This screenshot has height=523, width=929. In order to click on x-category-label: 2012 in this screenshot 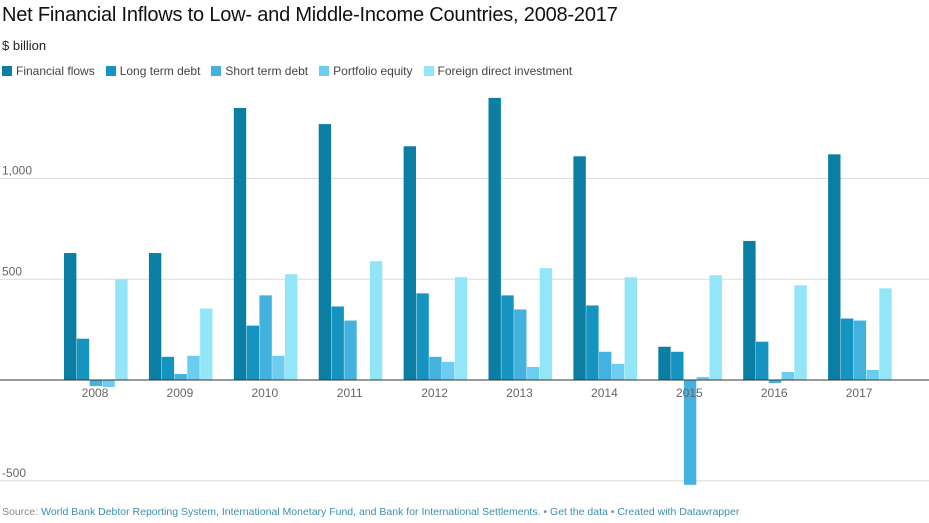, I will do `click(434, 393)`.